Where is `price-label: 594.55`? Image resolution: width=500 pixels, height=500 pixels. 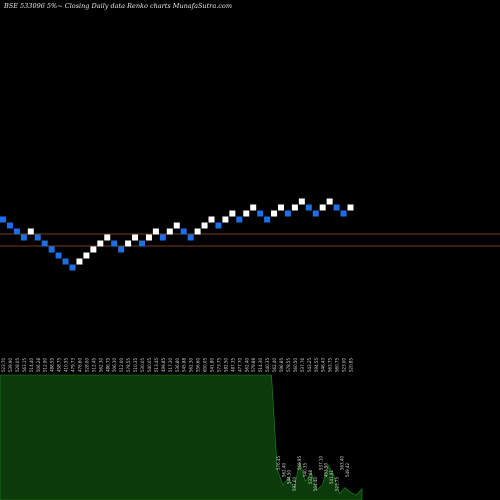 price-label: 594.55 is located at coordinates (316, 365).